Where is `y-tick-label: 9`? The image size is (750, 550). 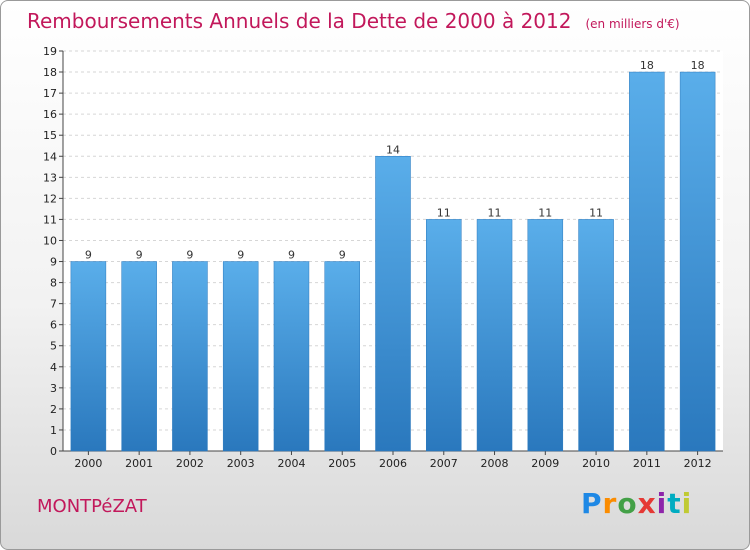
y-tick-label: 9 is located at coordinates (53, 262).